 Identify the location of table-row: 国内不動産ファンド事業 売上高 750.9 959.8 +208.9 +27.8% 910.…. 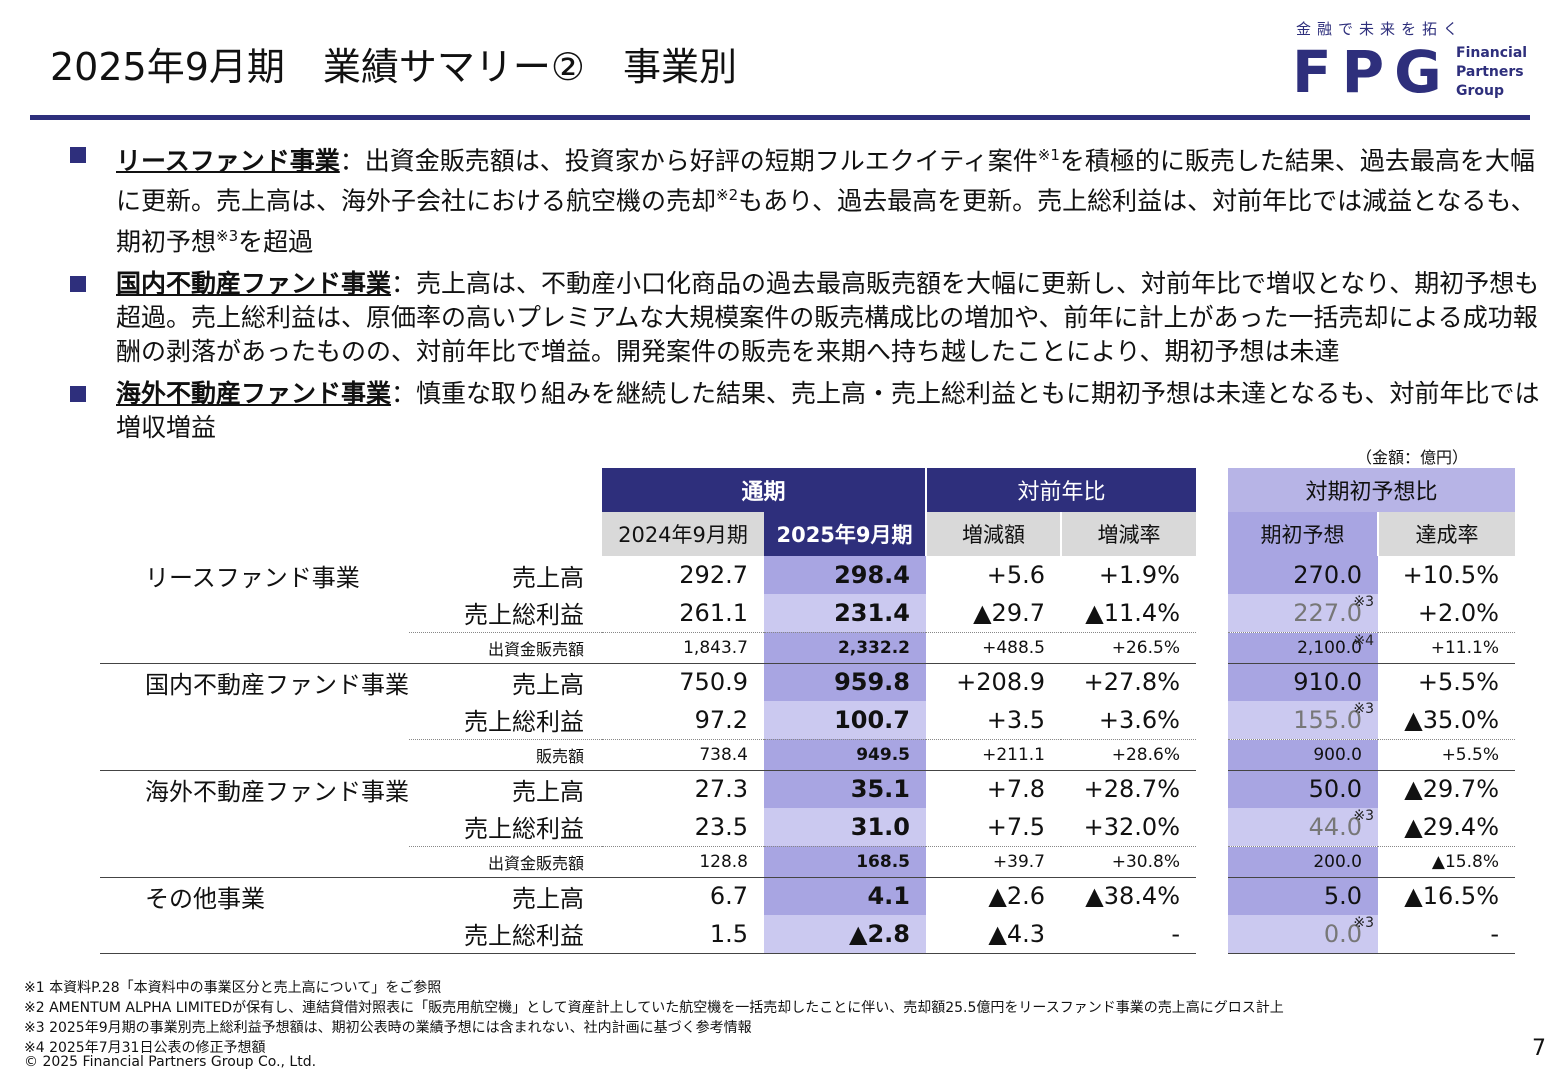
(807, 682).